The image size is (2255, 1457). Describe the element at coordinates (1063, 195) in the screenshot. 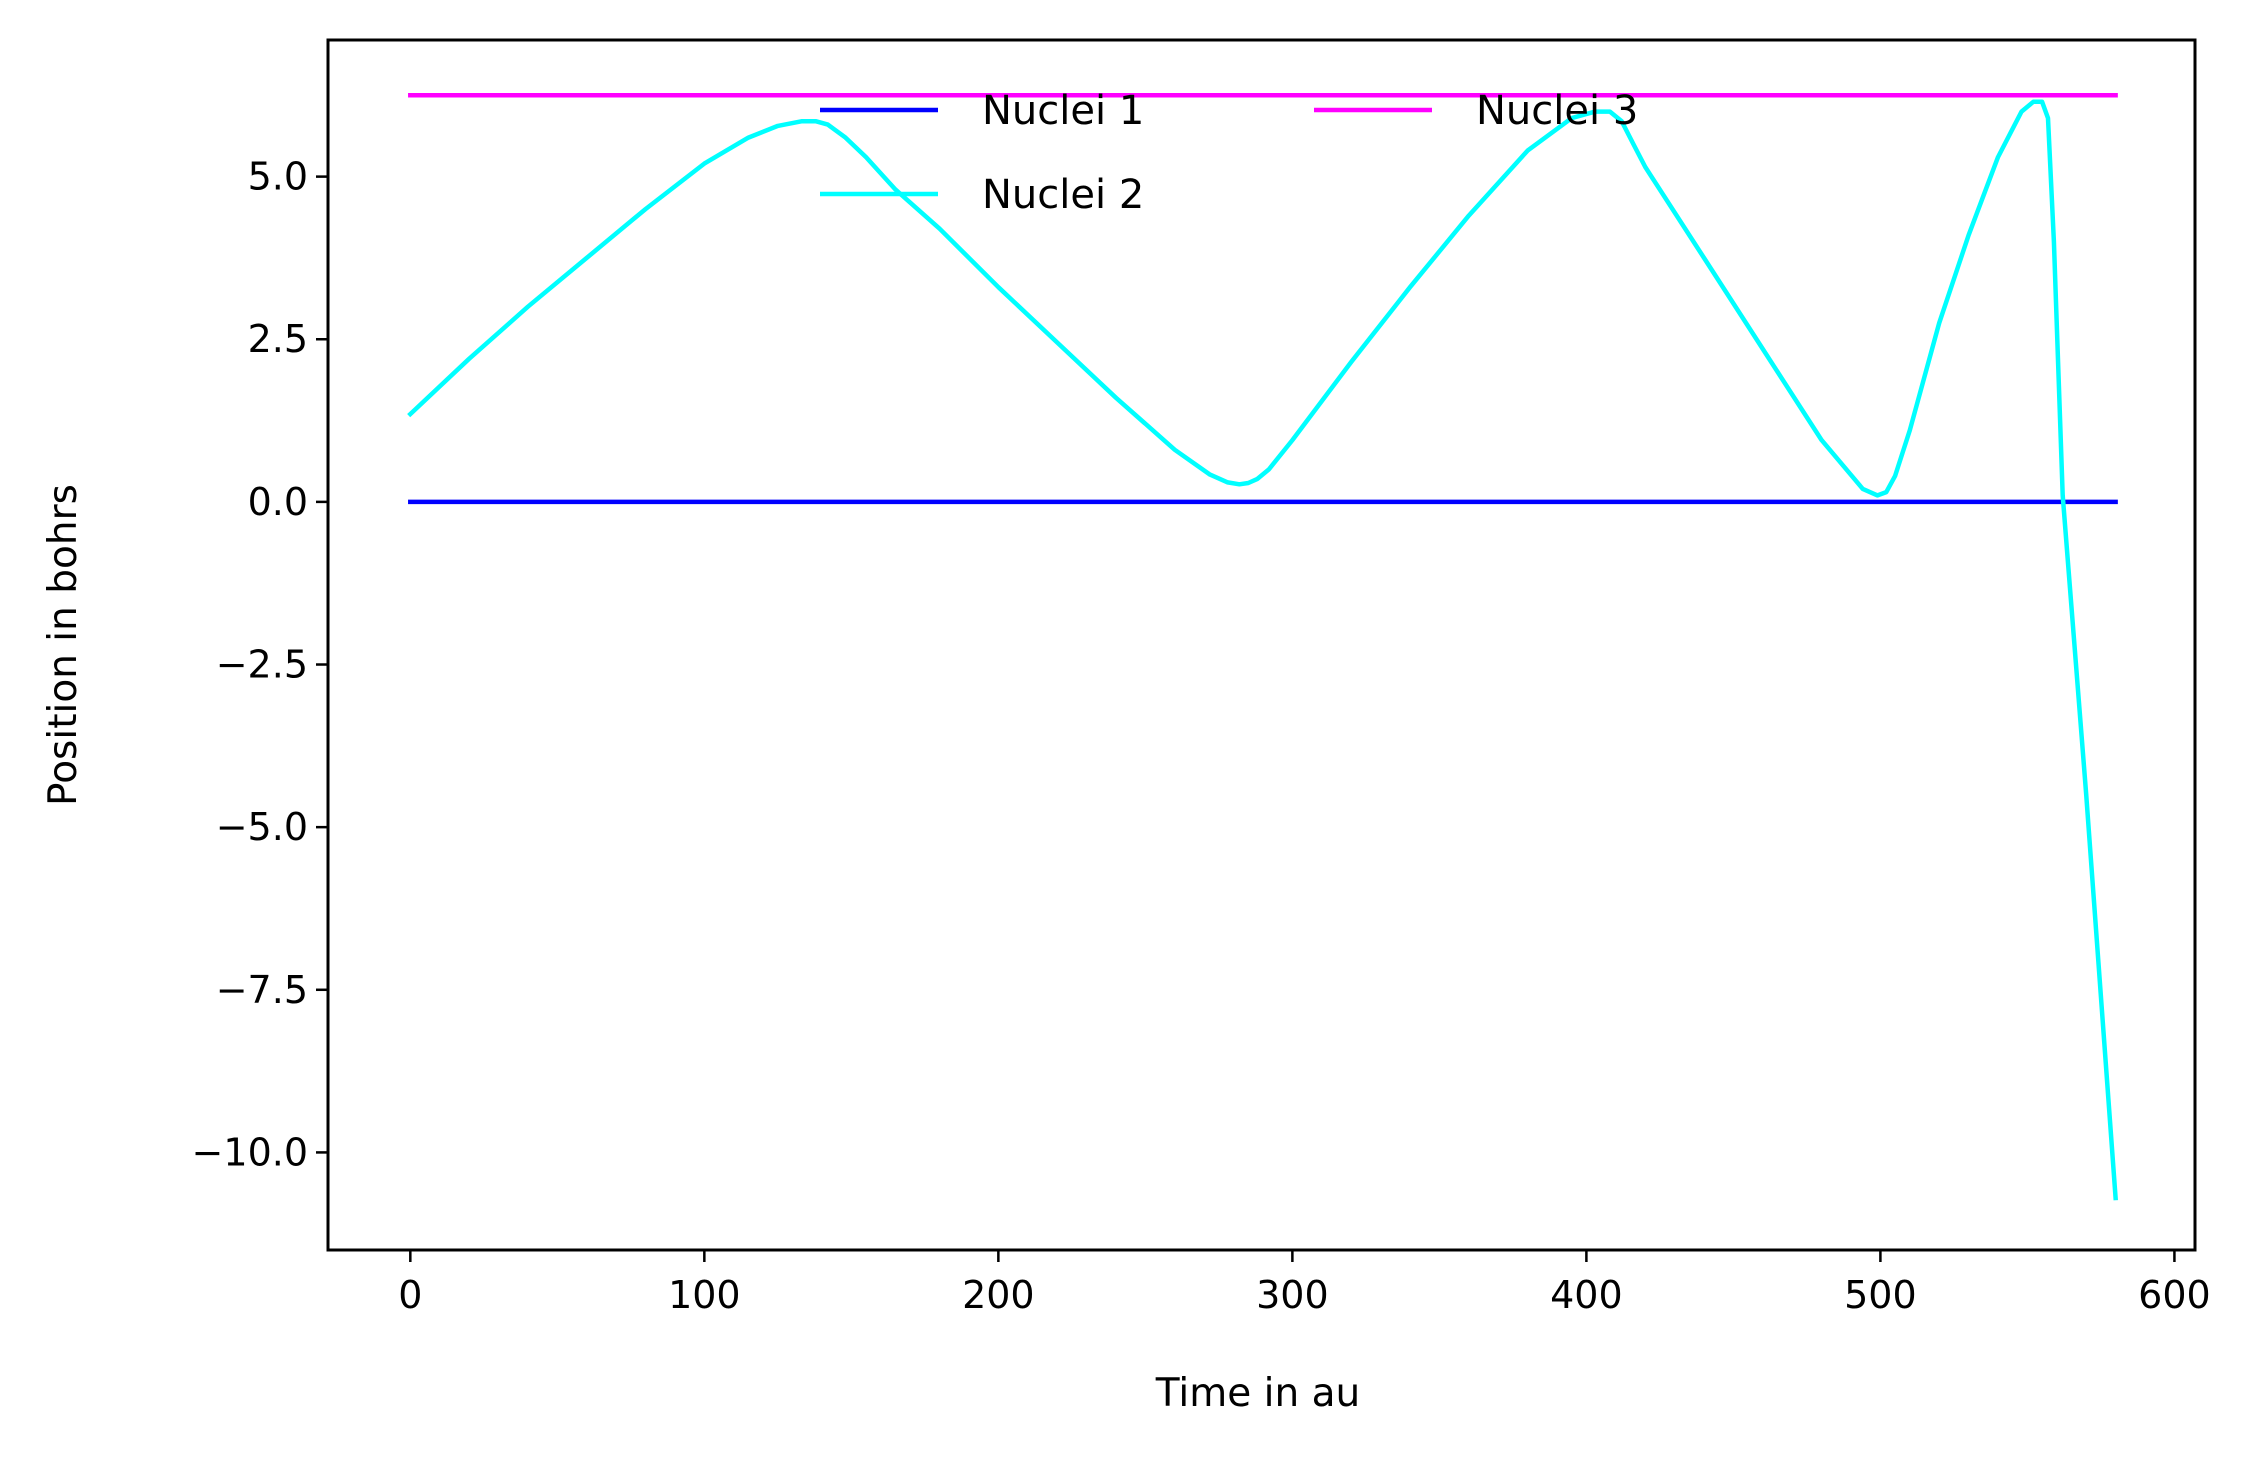

I see `legend-label-2: Nuclei 2` at that location.